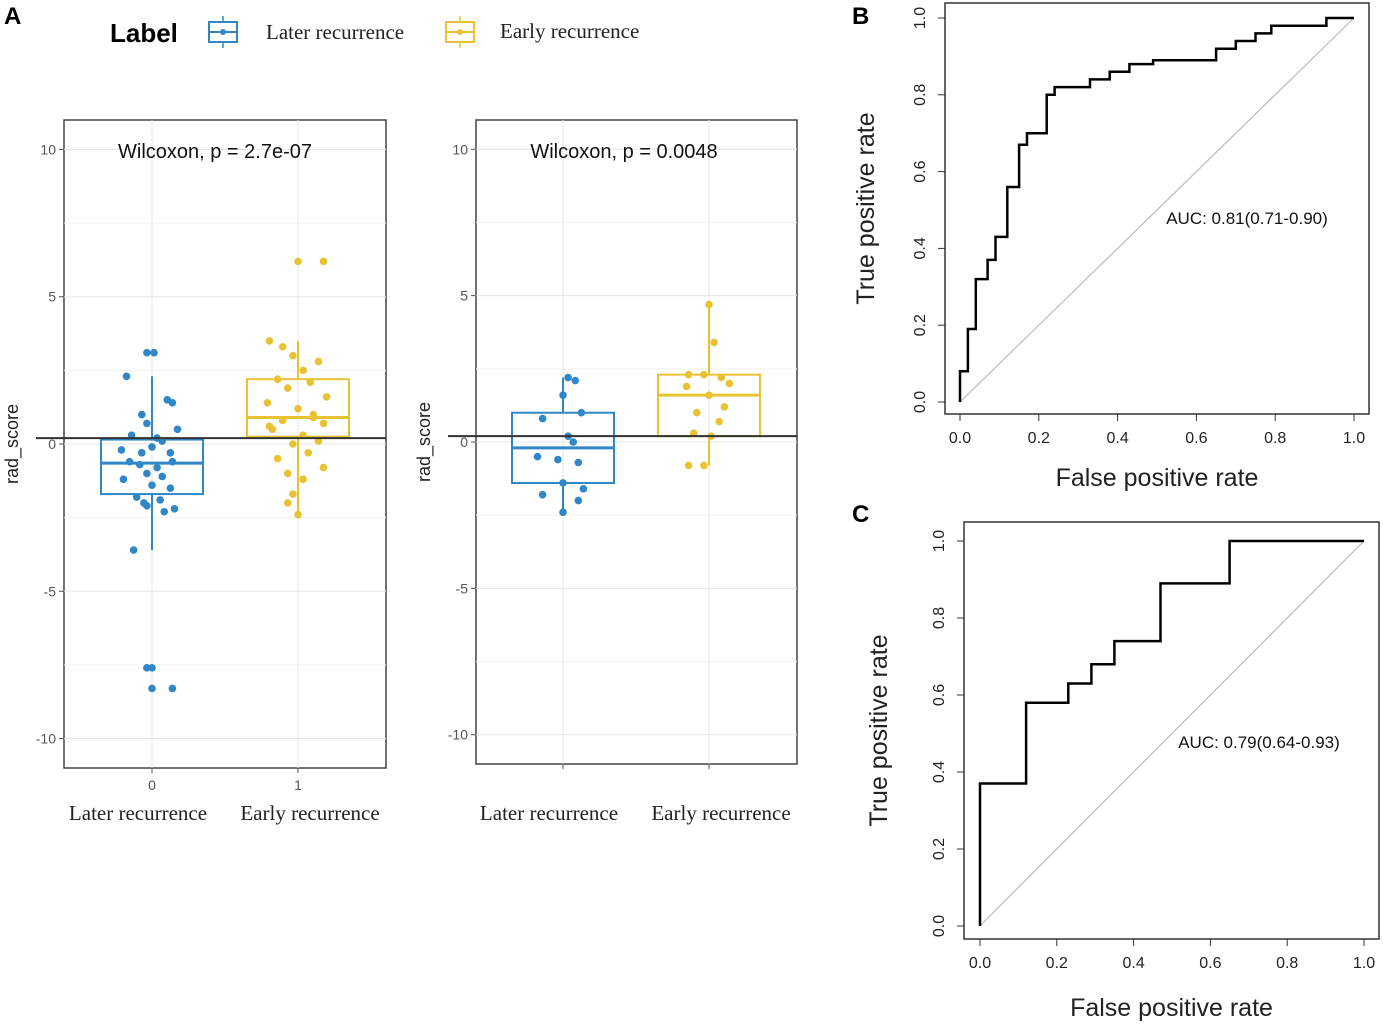 This screenshot has height=1027, width=1383. I want to click on a-left-box-early, so click(298, 408).